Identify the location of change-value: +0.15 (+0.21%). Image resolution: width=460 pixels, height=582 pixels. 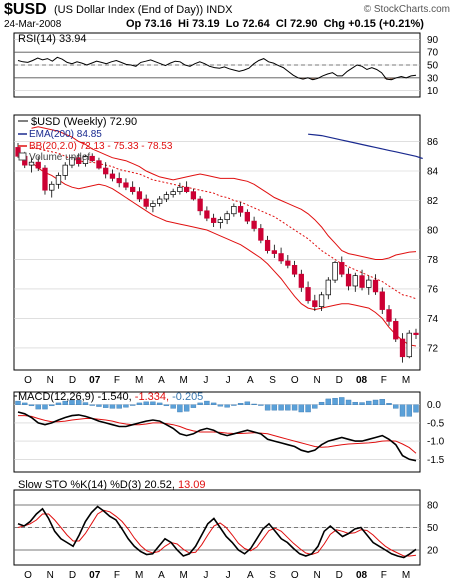
(386, 24).